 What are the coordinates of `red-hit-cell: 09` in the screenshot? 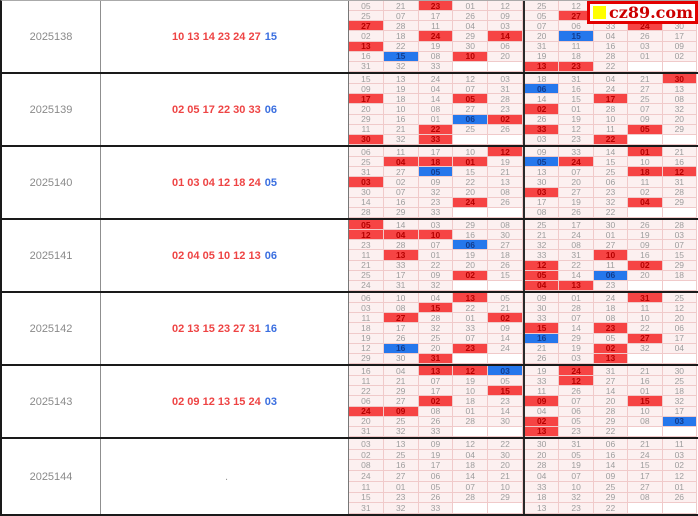 It's located at (542, 401).